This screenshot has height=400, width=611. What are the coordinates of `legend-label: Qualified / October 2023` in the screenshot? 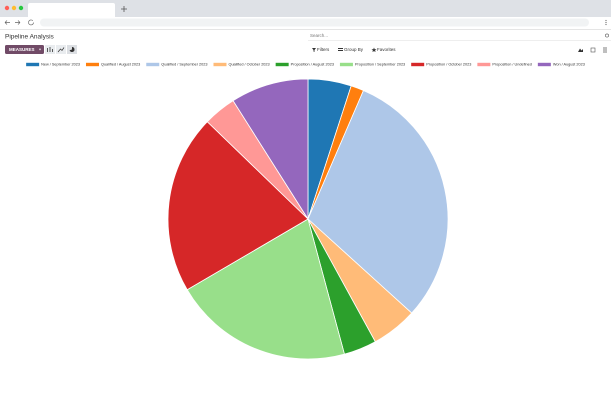 It's located at (248, 65).